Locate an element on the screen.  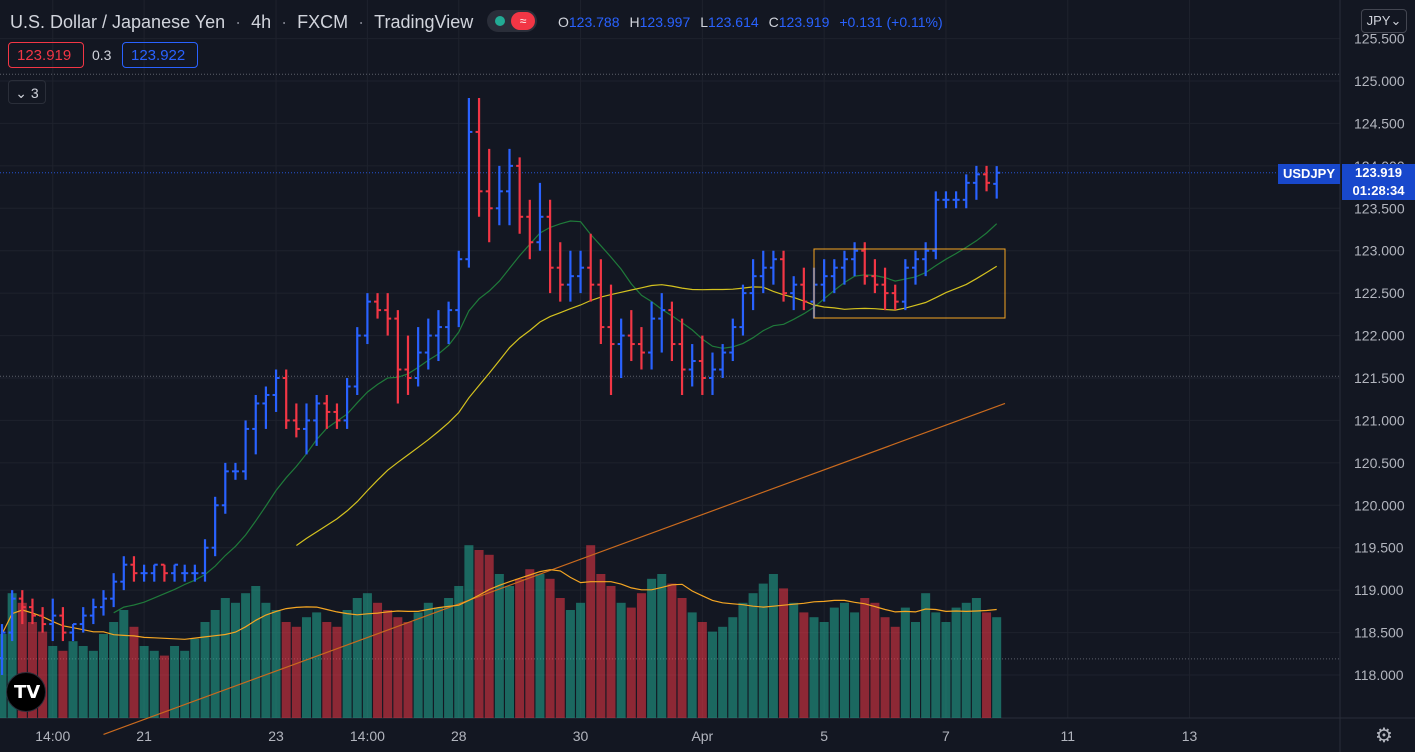
currency-select: JPY⌄ is located at coordinates (1384, 21).